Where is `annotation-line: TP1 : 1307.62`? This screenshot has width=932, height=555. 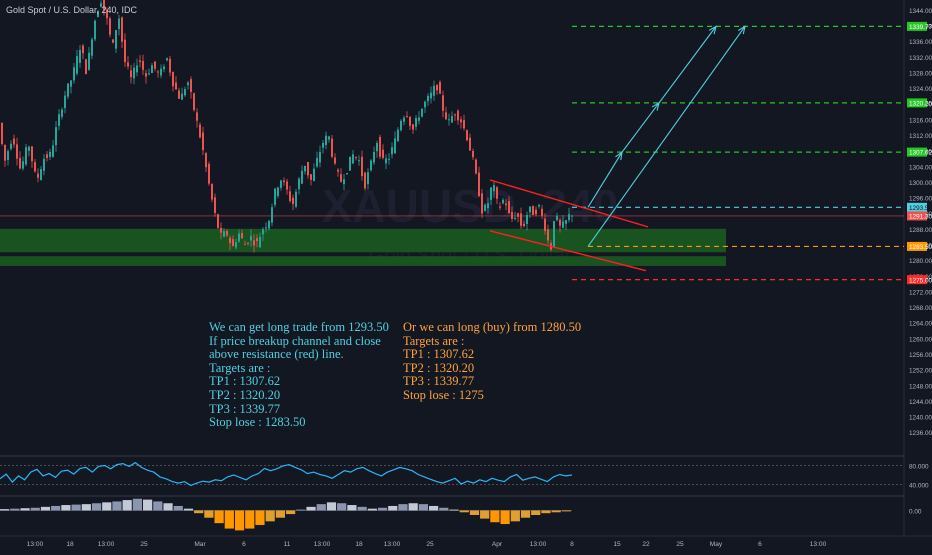 annotation-line: TP1 : 1307.62 is located at coordinates (439, 354).